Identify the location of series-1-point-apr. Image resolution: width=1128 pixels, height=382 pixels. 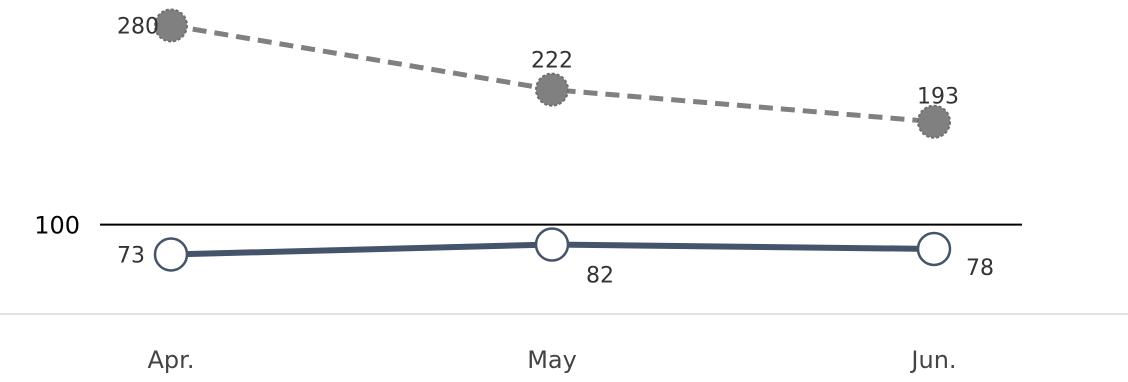
(171, 25).